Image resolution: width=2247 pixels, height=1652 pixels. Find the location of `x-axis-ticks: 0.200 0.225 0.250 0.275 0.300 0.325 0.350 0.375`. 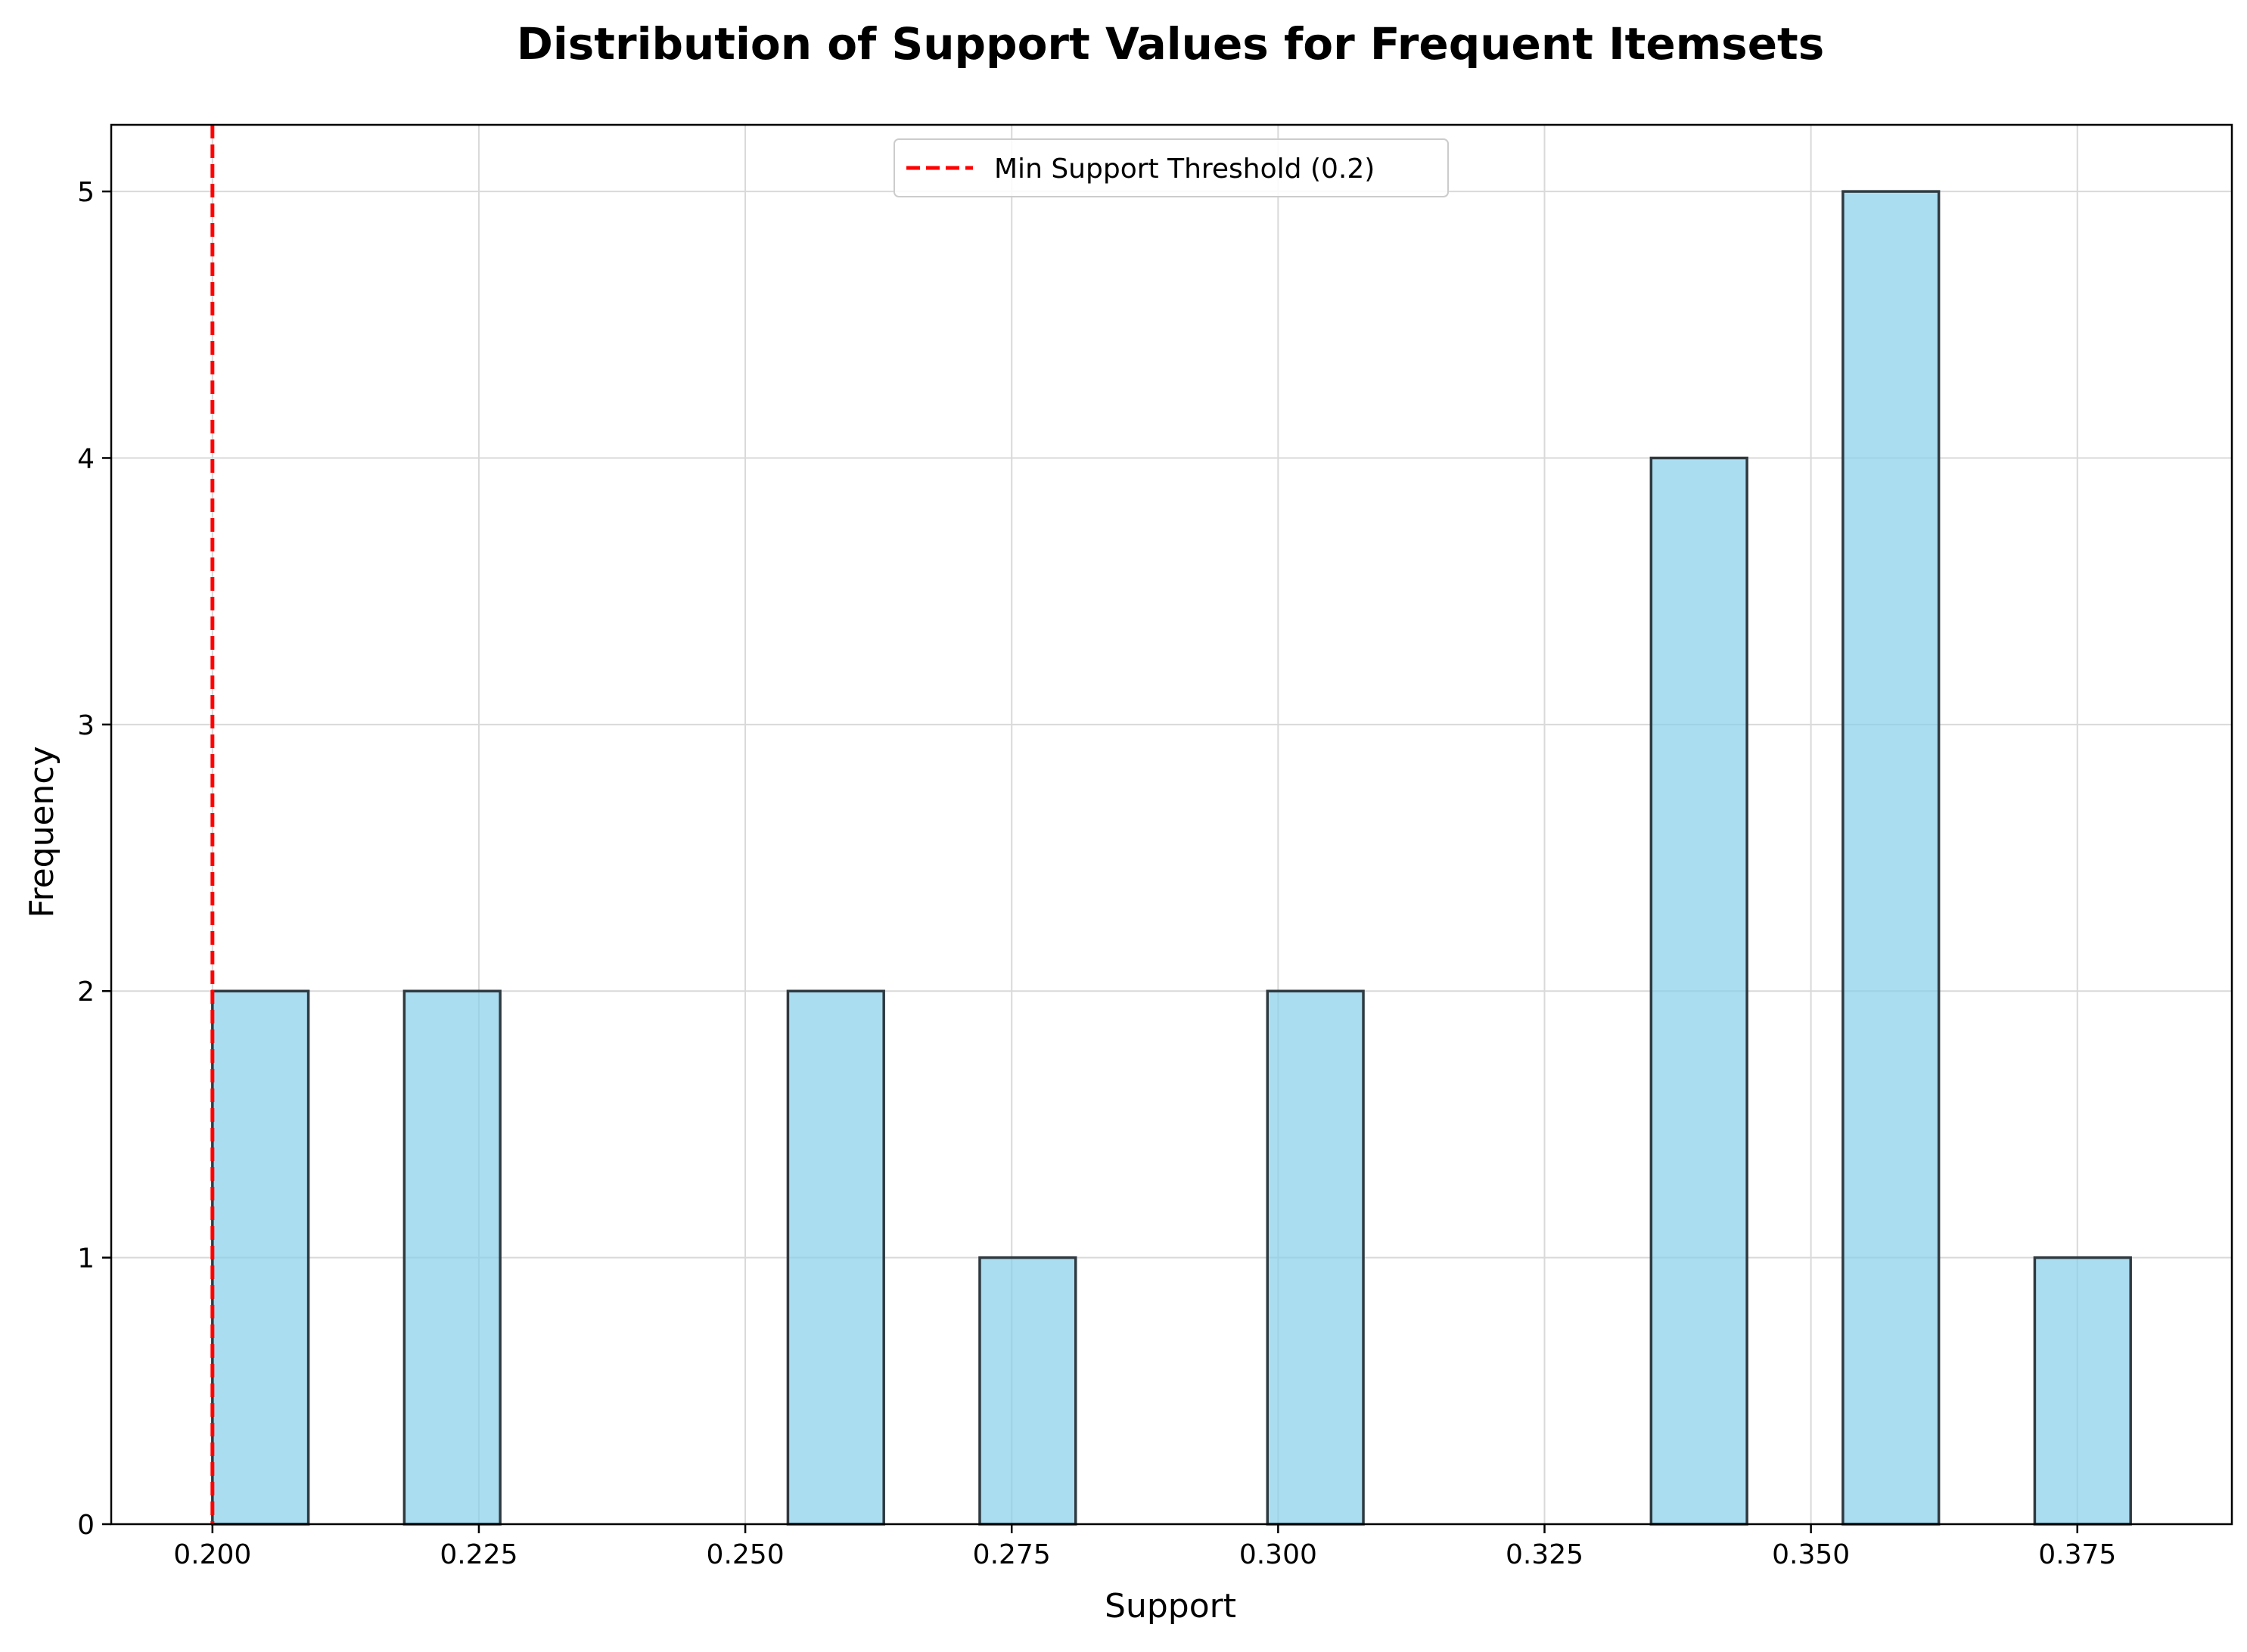

x-axis-ticks: 0.200 0.225 0.250 0.275 0.300 0.325 0.350 0.375 is located at coordinates (1145, 1547).